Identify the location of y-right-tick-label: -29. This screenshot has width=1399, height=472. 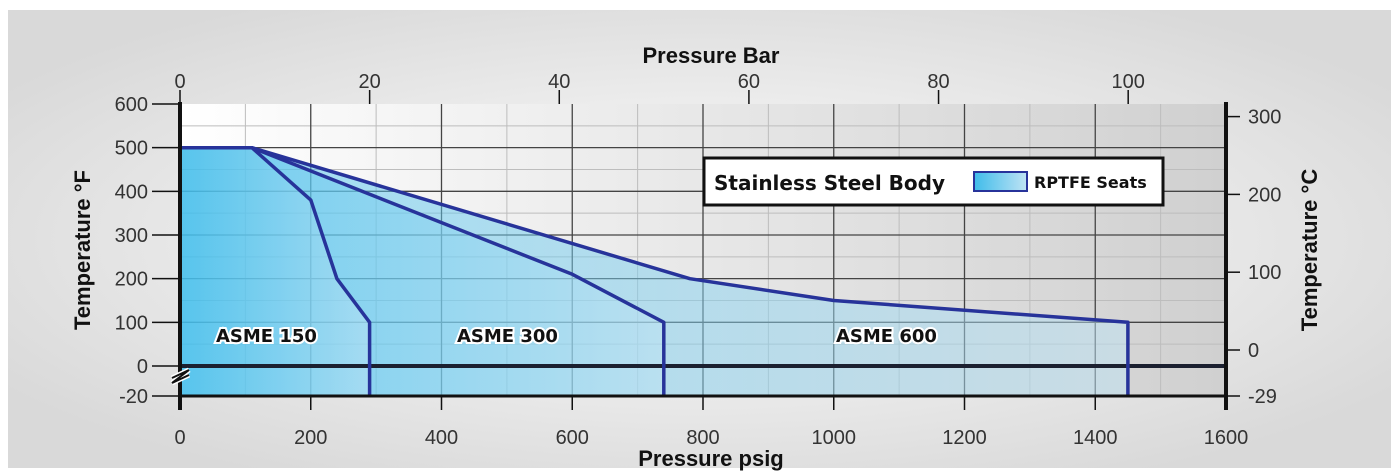
(1262, 397).